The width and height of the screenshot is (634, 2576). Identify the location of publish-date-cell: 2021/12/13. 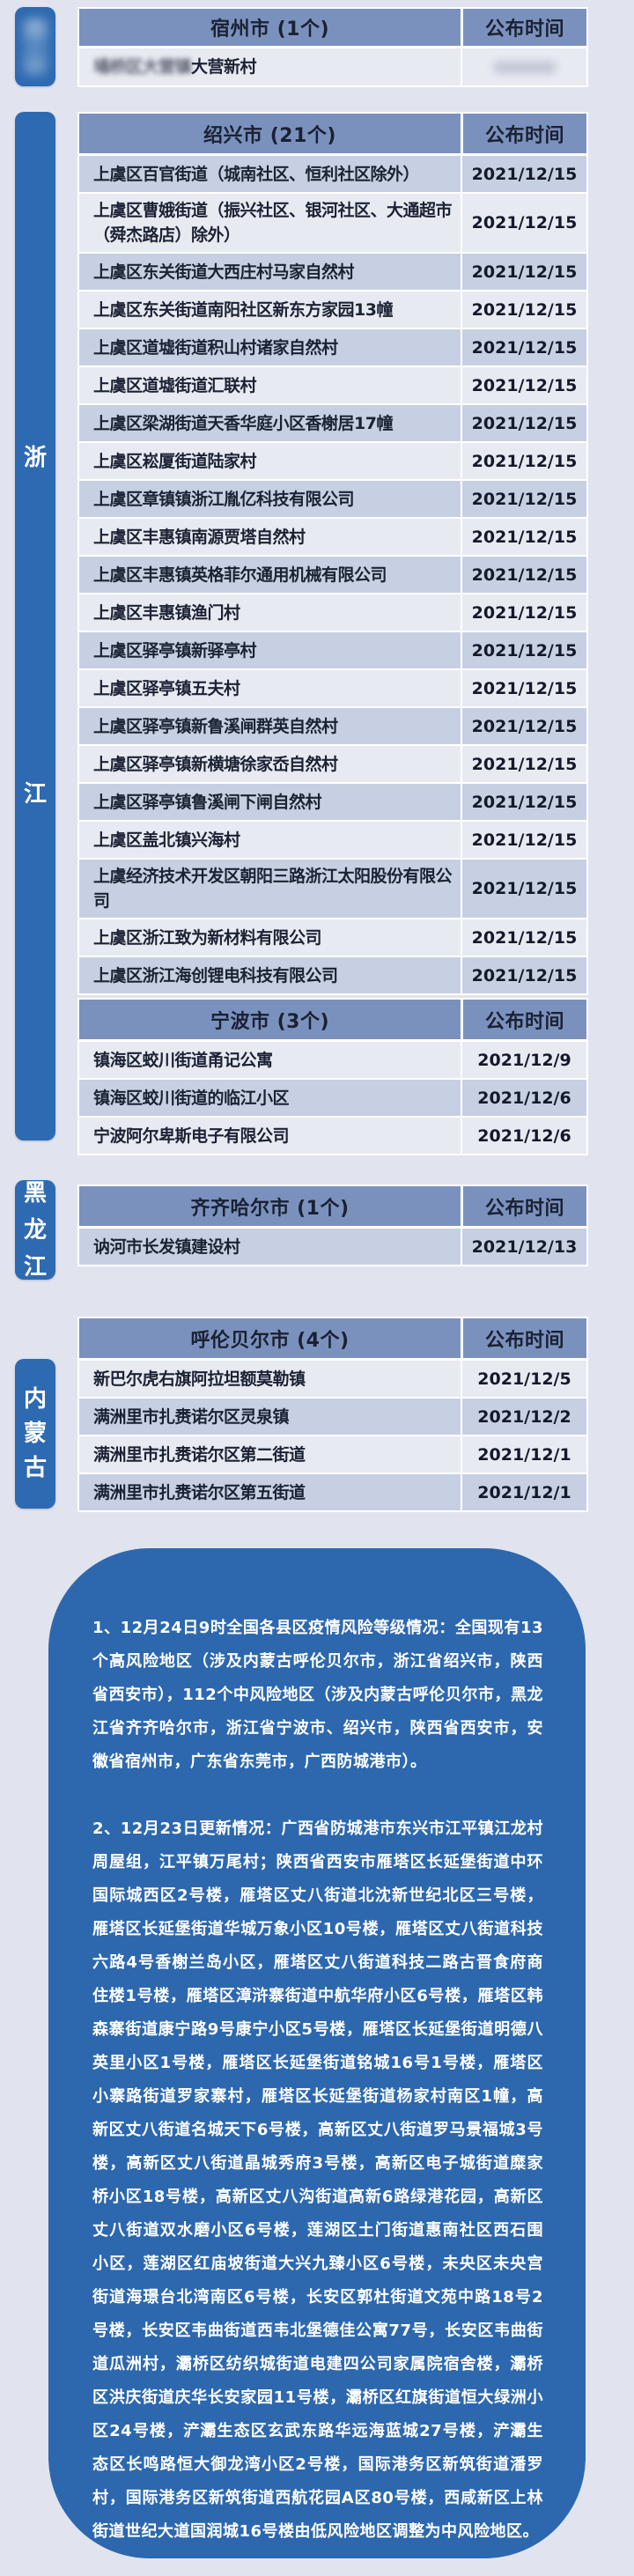
(523, 1247).